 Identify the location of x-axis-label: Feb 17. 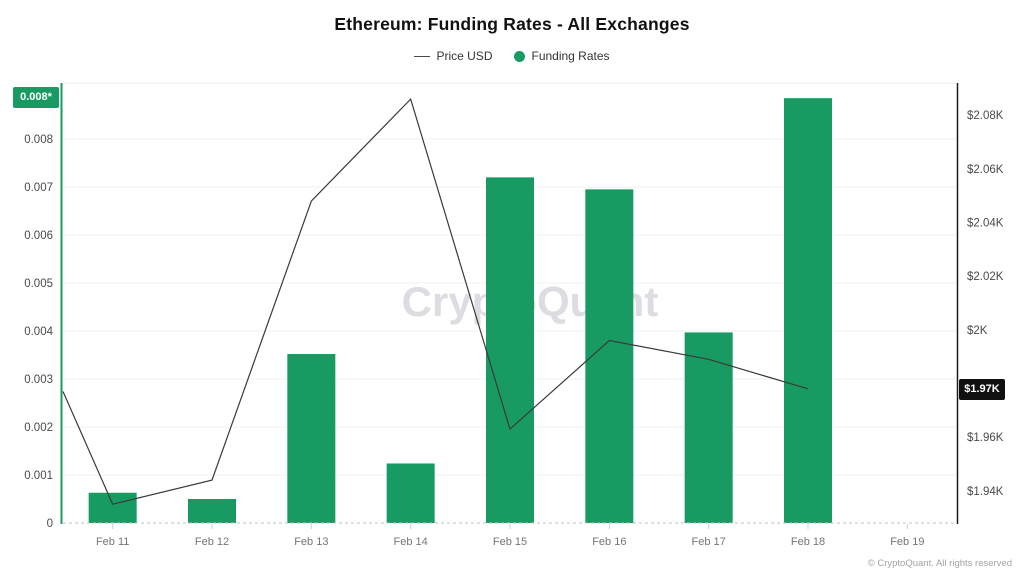
(709, 542).